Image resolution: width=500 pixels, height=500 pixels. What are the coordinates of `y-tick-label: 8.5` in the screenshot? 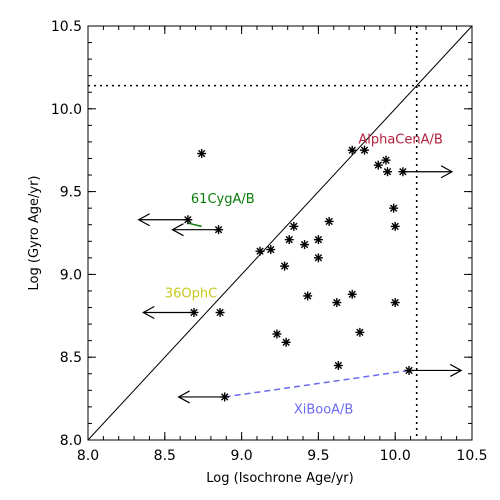 It's located at (71, 358).